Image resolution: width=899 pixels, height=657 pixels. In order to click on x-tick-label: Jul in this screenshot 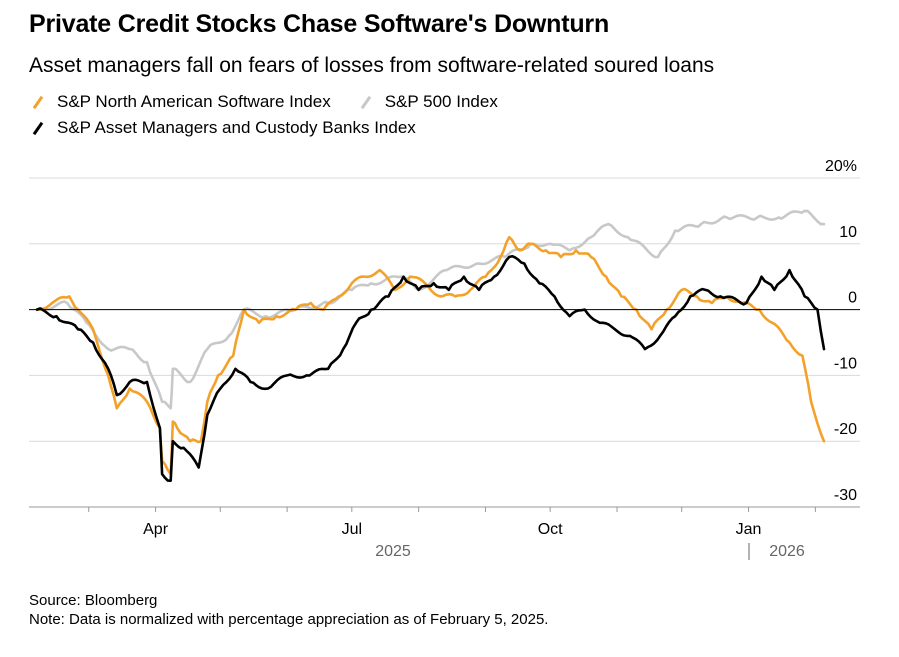, I will do `click(352, 529)`.